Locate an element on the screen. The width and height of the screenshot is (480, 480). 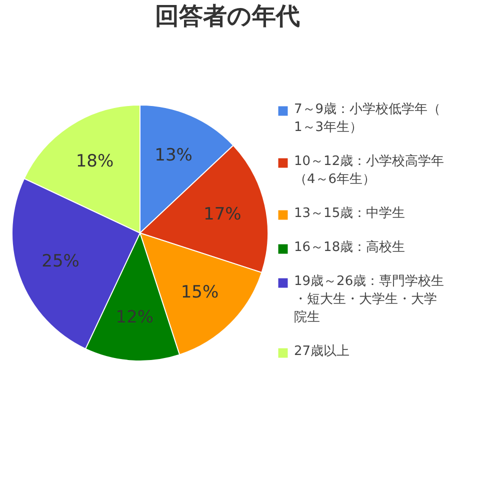
chart-title: 回答者の年代 is located at coordinates (227, 16).